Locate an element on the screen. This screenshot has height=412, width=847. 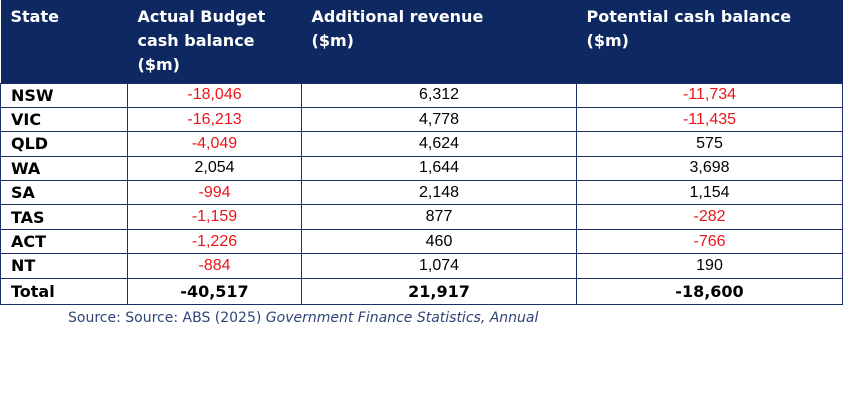
actual-cell: -1,159 is located at coordinates (214, 217).